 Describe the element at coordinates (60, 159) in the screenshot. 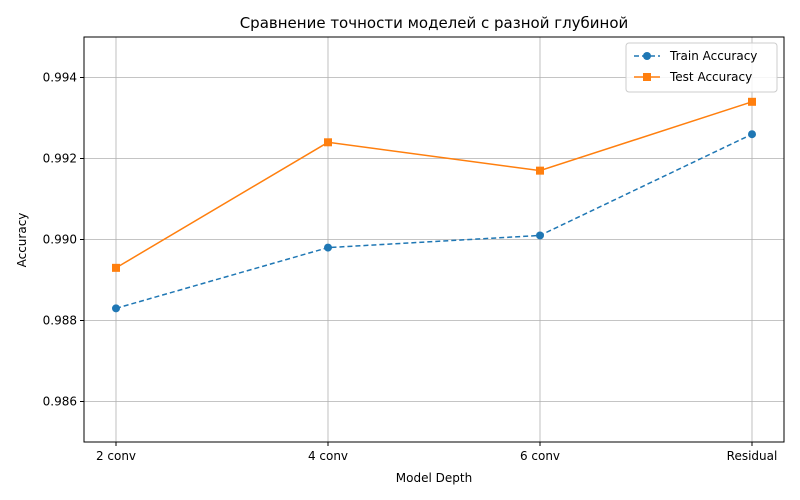

I see `y-tick-label: 0.992` at that location.